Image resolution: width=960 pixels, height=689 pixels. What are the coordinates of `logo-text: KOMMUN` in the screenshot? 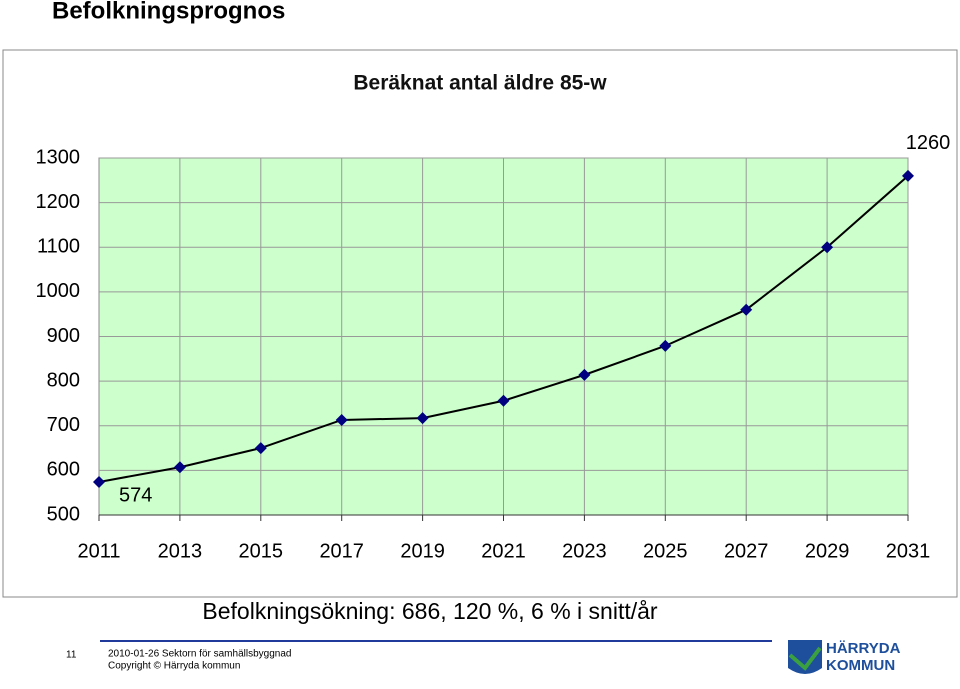 It's located at (860, 665).